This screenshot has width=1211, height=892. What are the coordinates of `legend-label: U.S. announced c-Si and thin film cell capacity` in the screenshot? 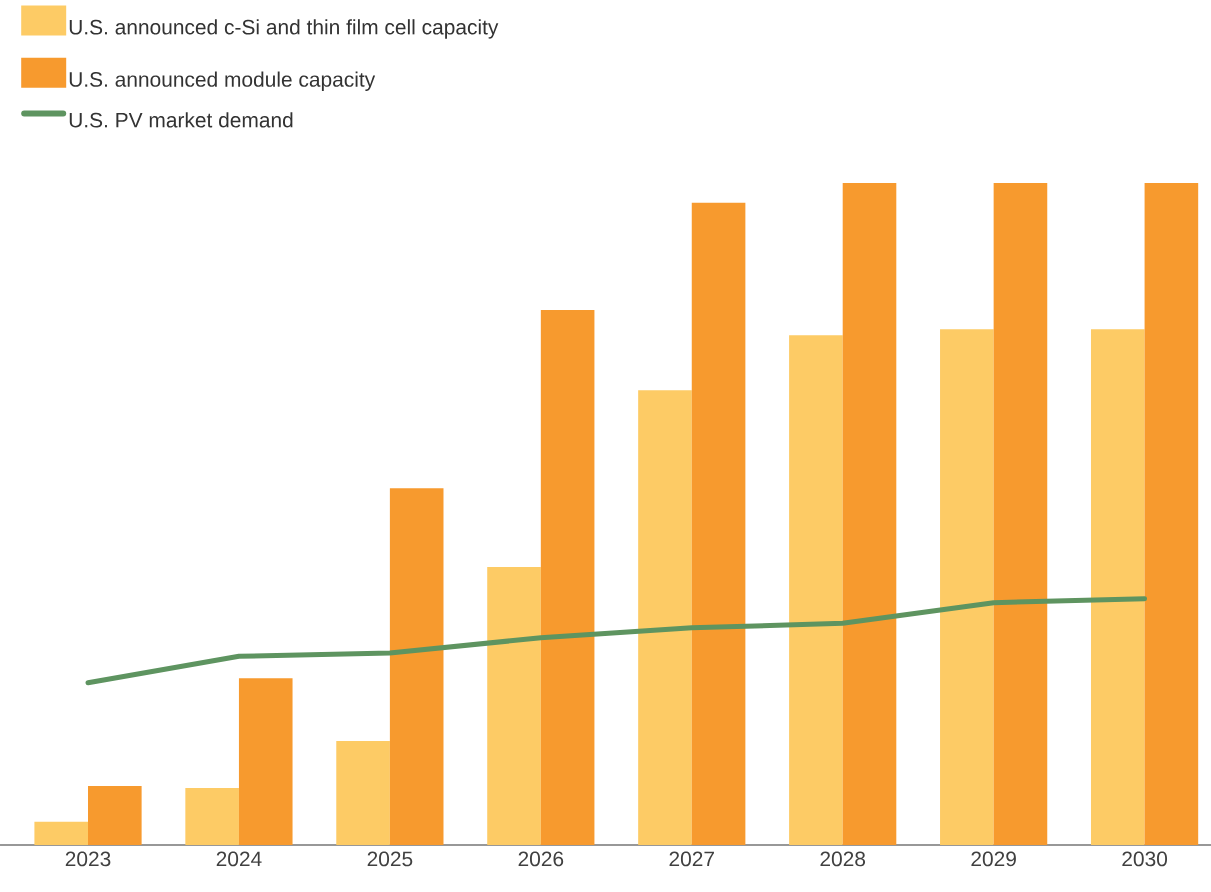 It's located at (284, 29).